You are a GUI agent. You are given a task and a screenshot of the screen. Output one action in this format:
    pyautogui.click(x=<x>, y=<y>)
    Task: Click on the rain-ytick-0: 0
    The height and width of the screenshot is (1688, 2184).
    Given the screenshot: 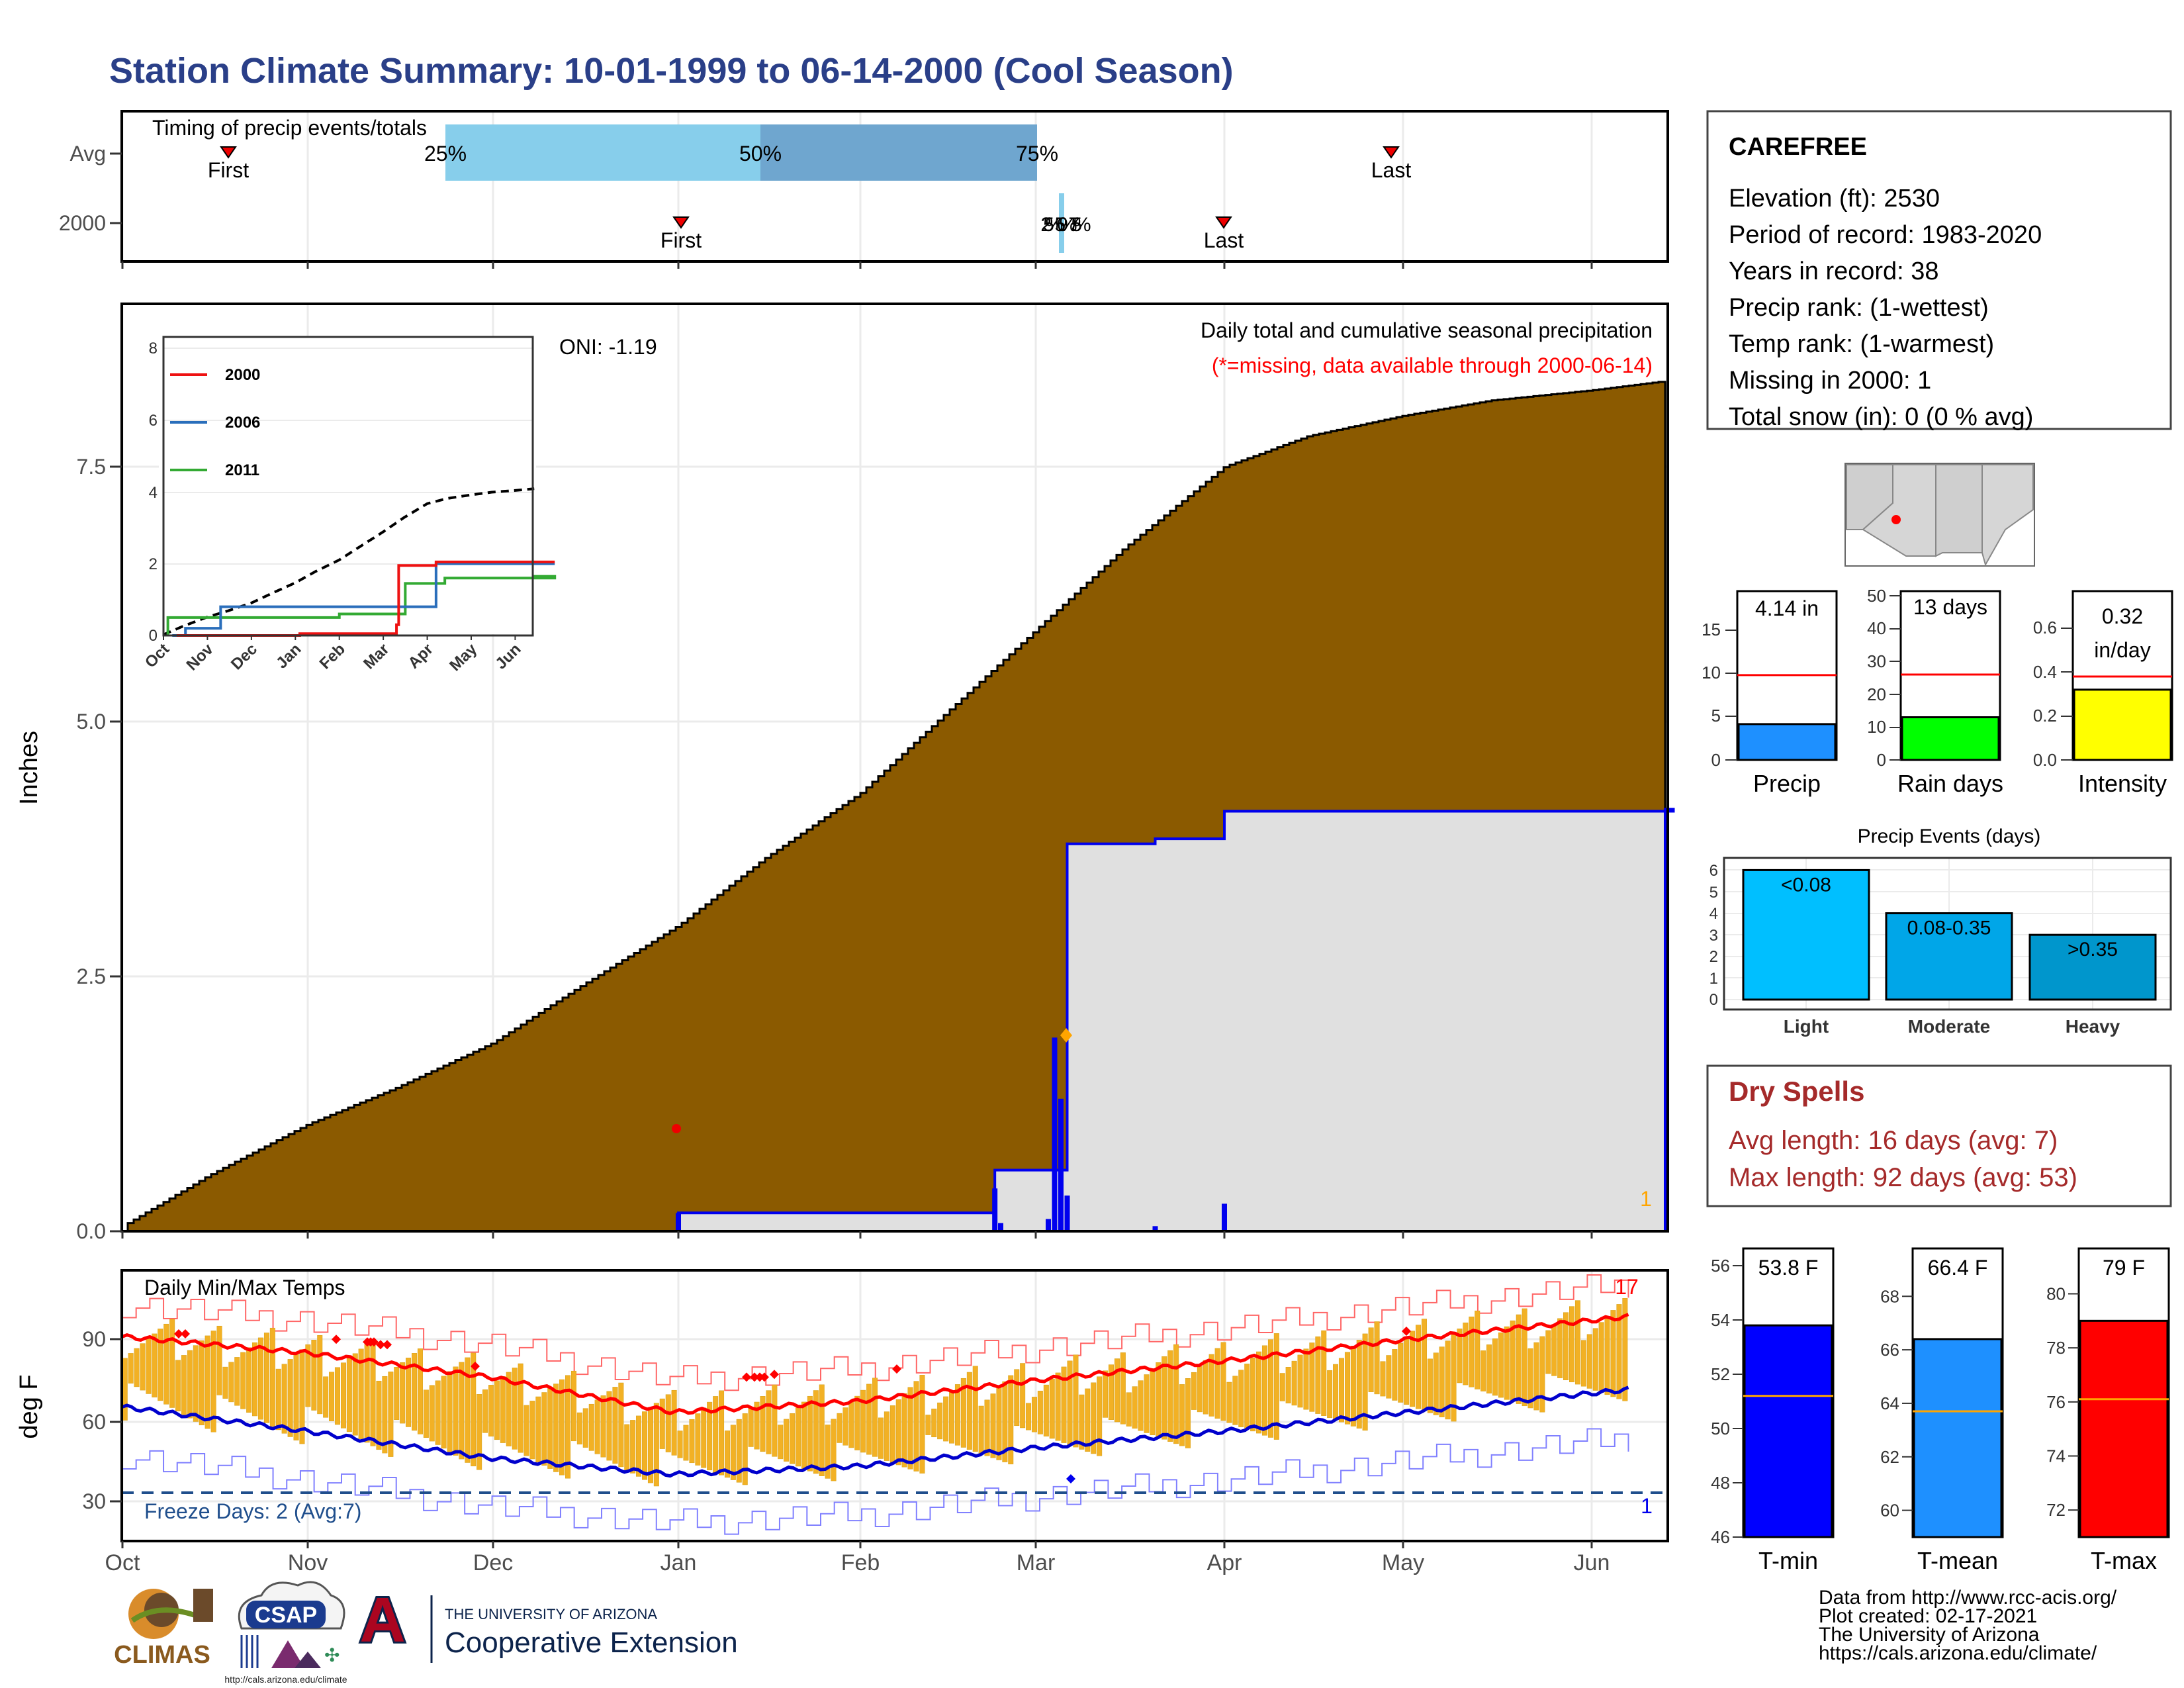 What is the action you would take?
    pyautogui.click(x=1881, y=760)
    